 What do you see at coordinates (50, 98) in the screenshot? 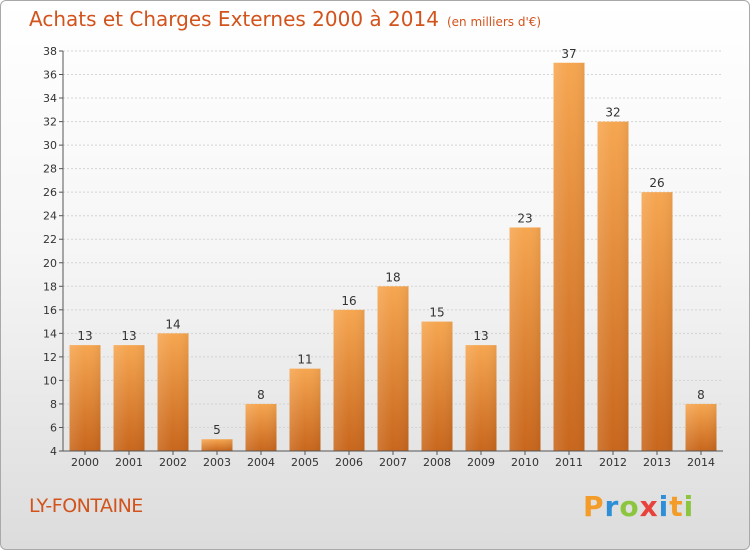
I see `y-tick-label: 34` at bounding box center [50, 98].